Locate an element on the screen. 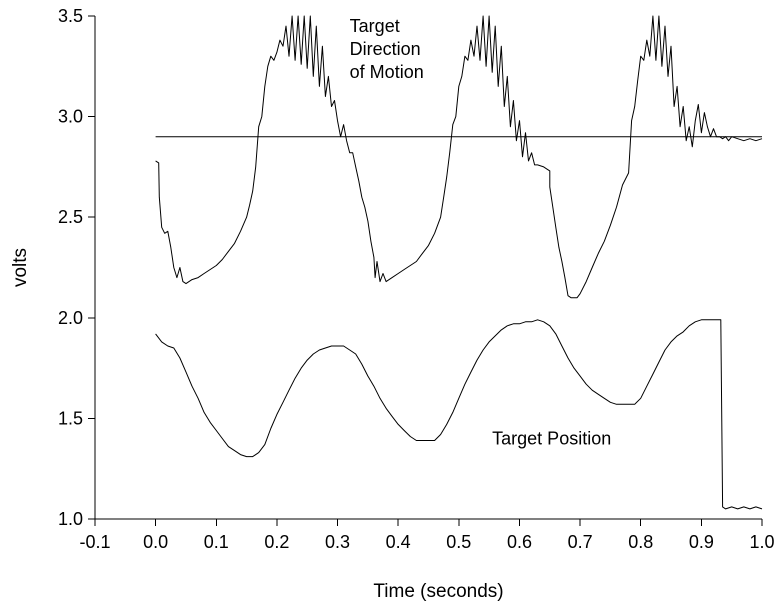 Image resolution: width=779 pixels, height=607 pixels. annotation-line: Target is located at coordinates (375, 26).